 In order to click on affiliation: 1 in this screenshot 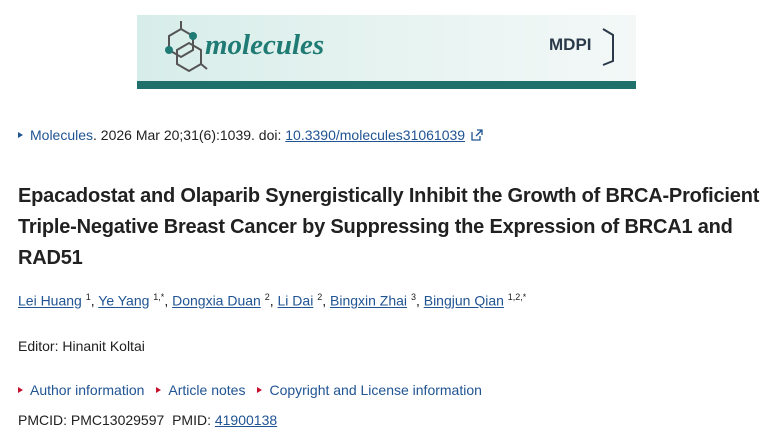, I will do `click(88, 297)`.